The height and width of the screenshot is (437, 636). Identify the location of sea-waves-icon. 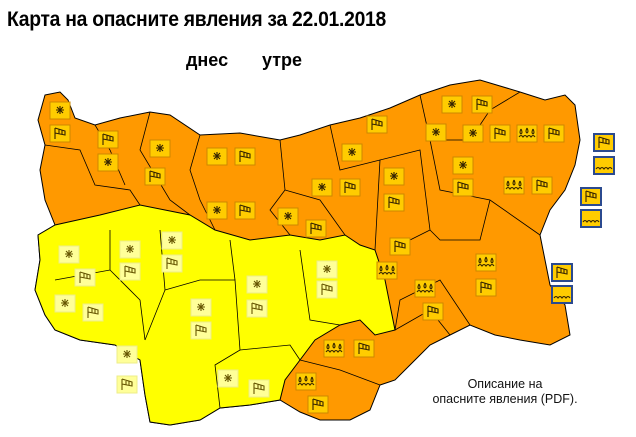
(562, 297).